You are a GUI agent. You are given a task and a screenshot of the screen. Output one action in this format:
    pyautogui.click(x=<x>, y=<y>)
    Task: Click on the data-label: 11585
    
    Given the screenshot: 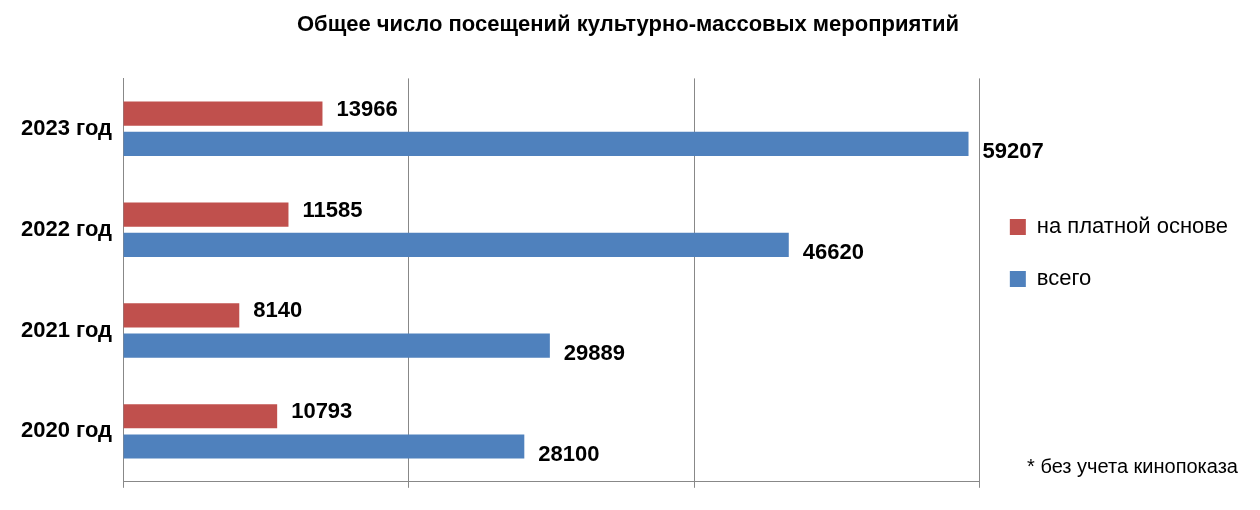 What is the action you would take?
    pyautogui.click(x=332, y=209)
    